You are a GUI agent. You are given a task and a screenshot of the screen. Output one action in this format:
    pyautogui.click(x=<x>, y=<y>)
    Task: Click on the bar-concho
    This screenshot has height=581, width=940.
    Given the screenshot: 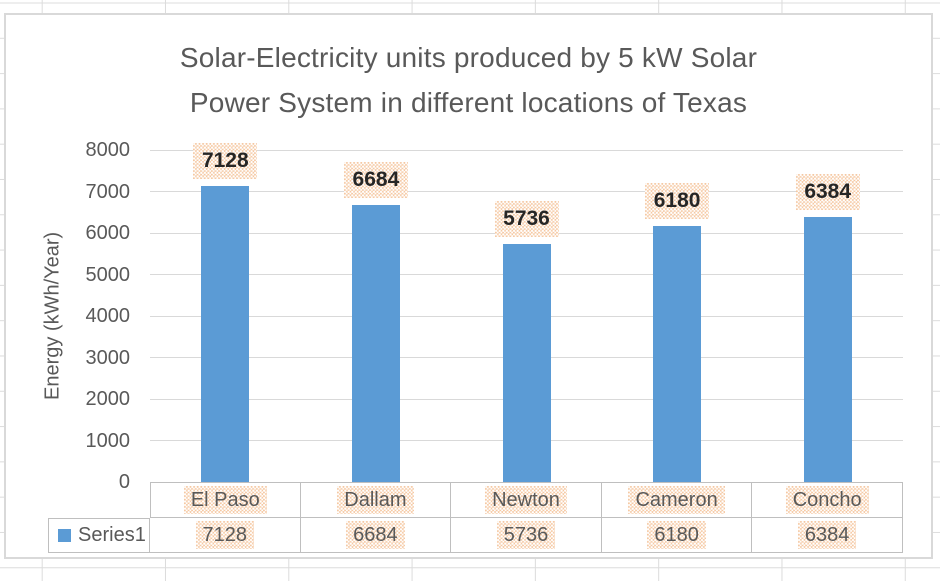 What is the action you would take?
    pyautogui.click(x=827, y=349)
    